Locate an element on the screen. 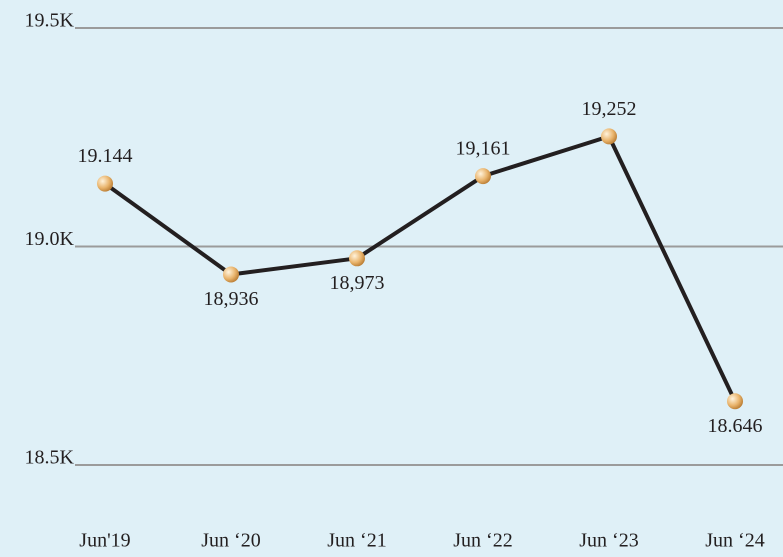 This screenshot has width=783, height=557. data-label: 19,161 is located at coordinates (483, 149).